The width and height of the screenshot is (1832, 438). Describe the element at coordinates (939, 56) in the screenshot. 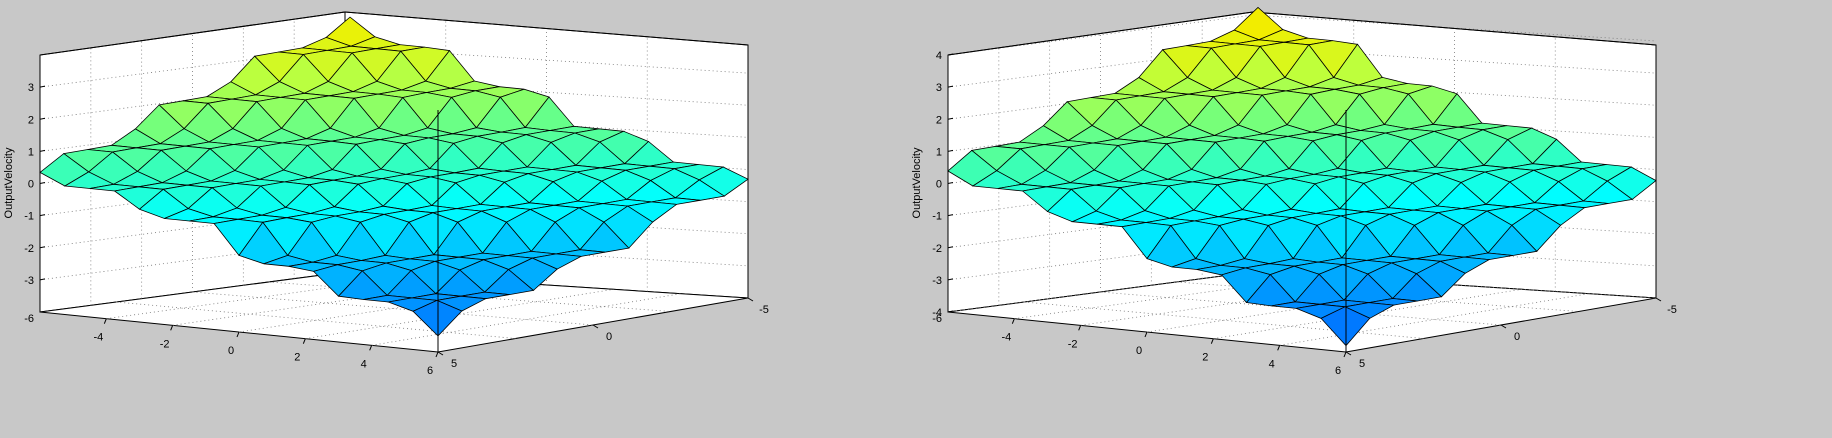

I see `z-tick-label: 4` at that location.